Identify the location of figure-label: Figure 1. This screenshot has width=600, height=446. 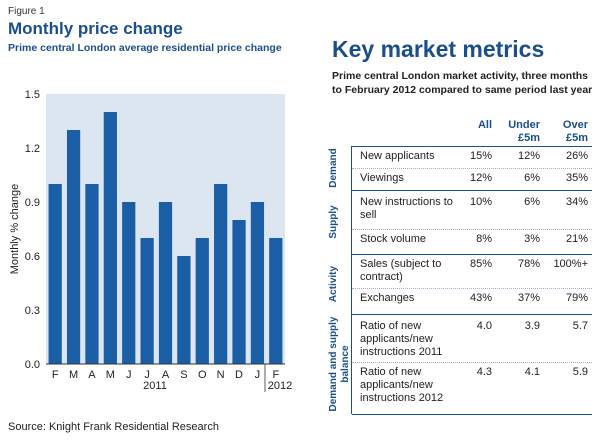
(26, 11).